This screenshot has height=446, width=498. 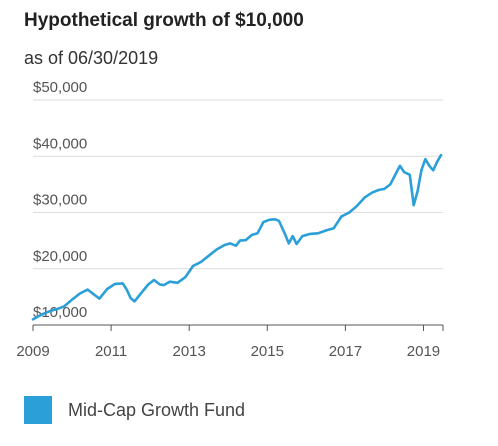 What do you see at coordinates (345, 351) in the screenshot?
I see `x-tick-label: 2017` at bounding box center [345, 351].